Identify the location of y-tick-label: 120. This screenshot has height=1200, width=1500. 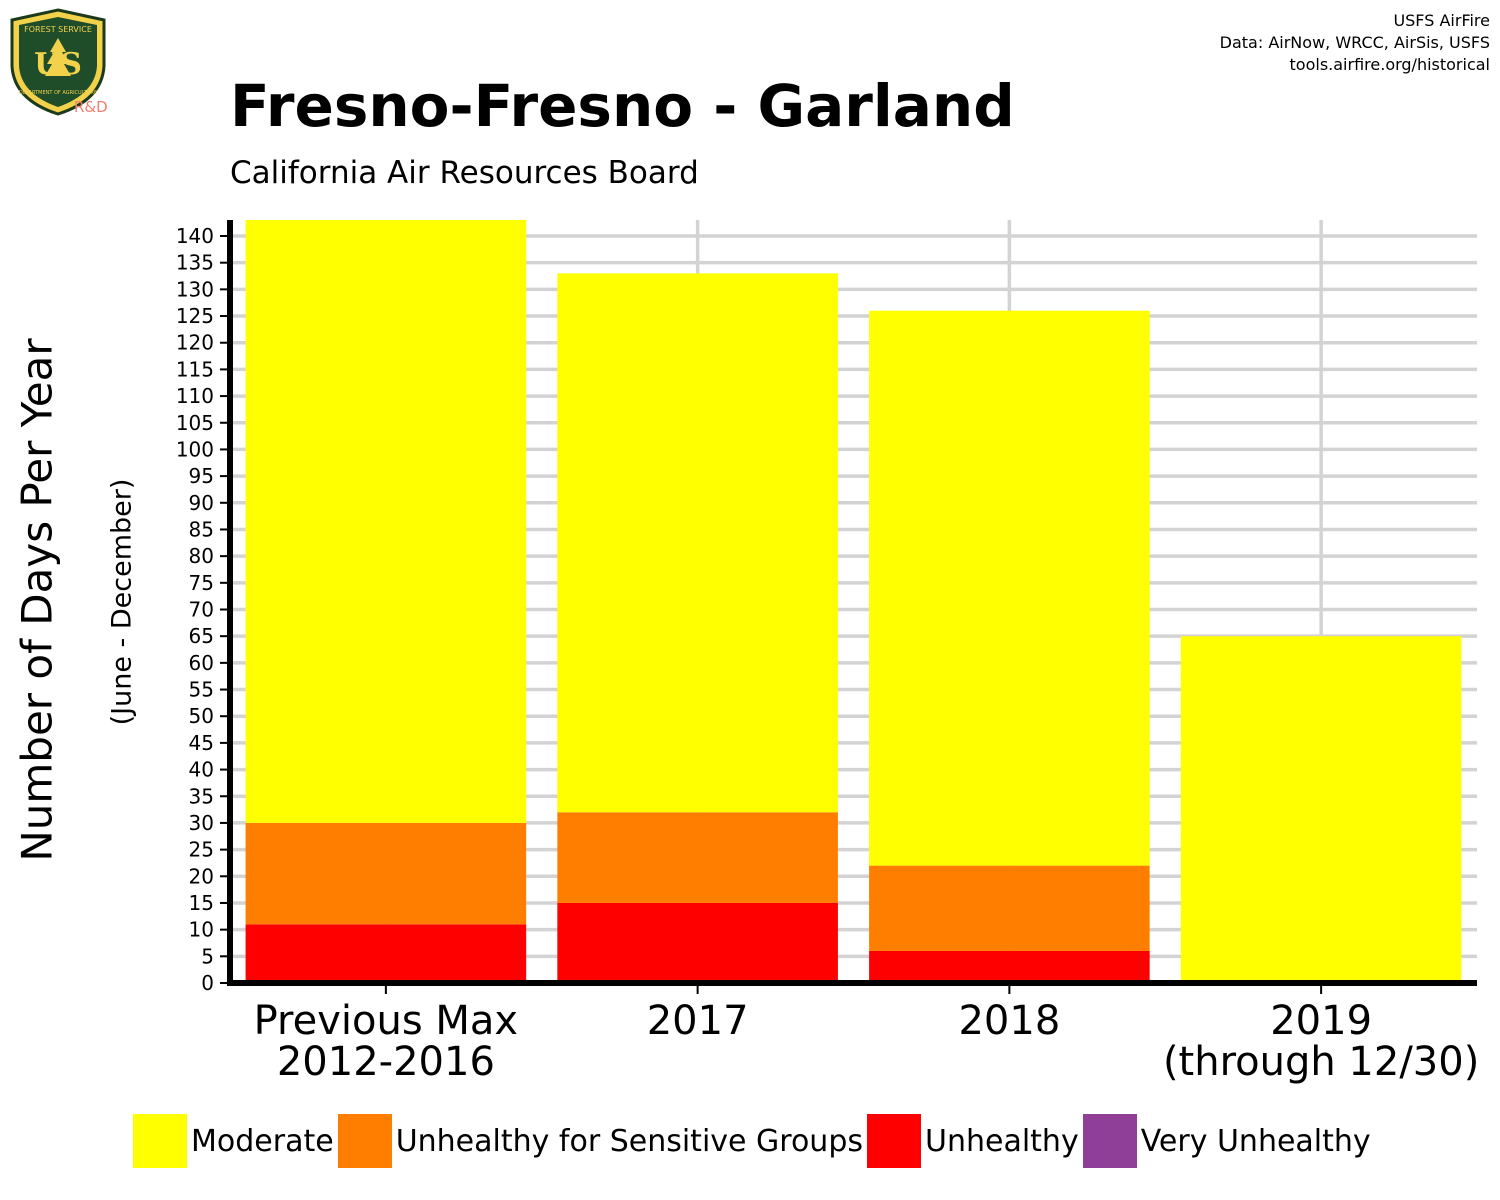
(195, 343).